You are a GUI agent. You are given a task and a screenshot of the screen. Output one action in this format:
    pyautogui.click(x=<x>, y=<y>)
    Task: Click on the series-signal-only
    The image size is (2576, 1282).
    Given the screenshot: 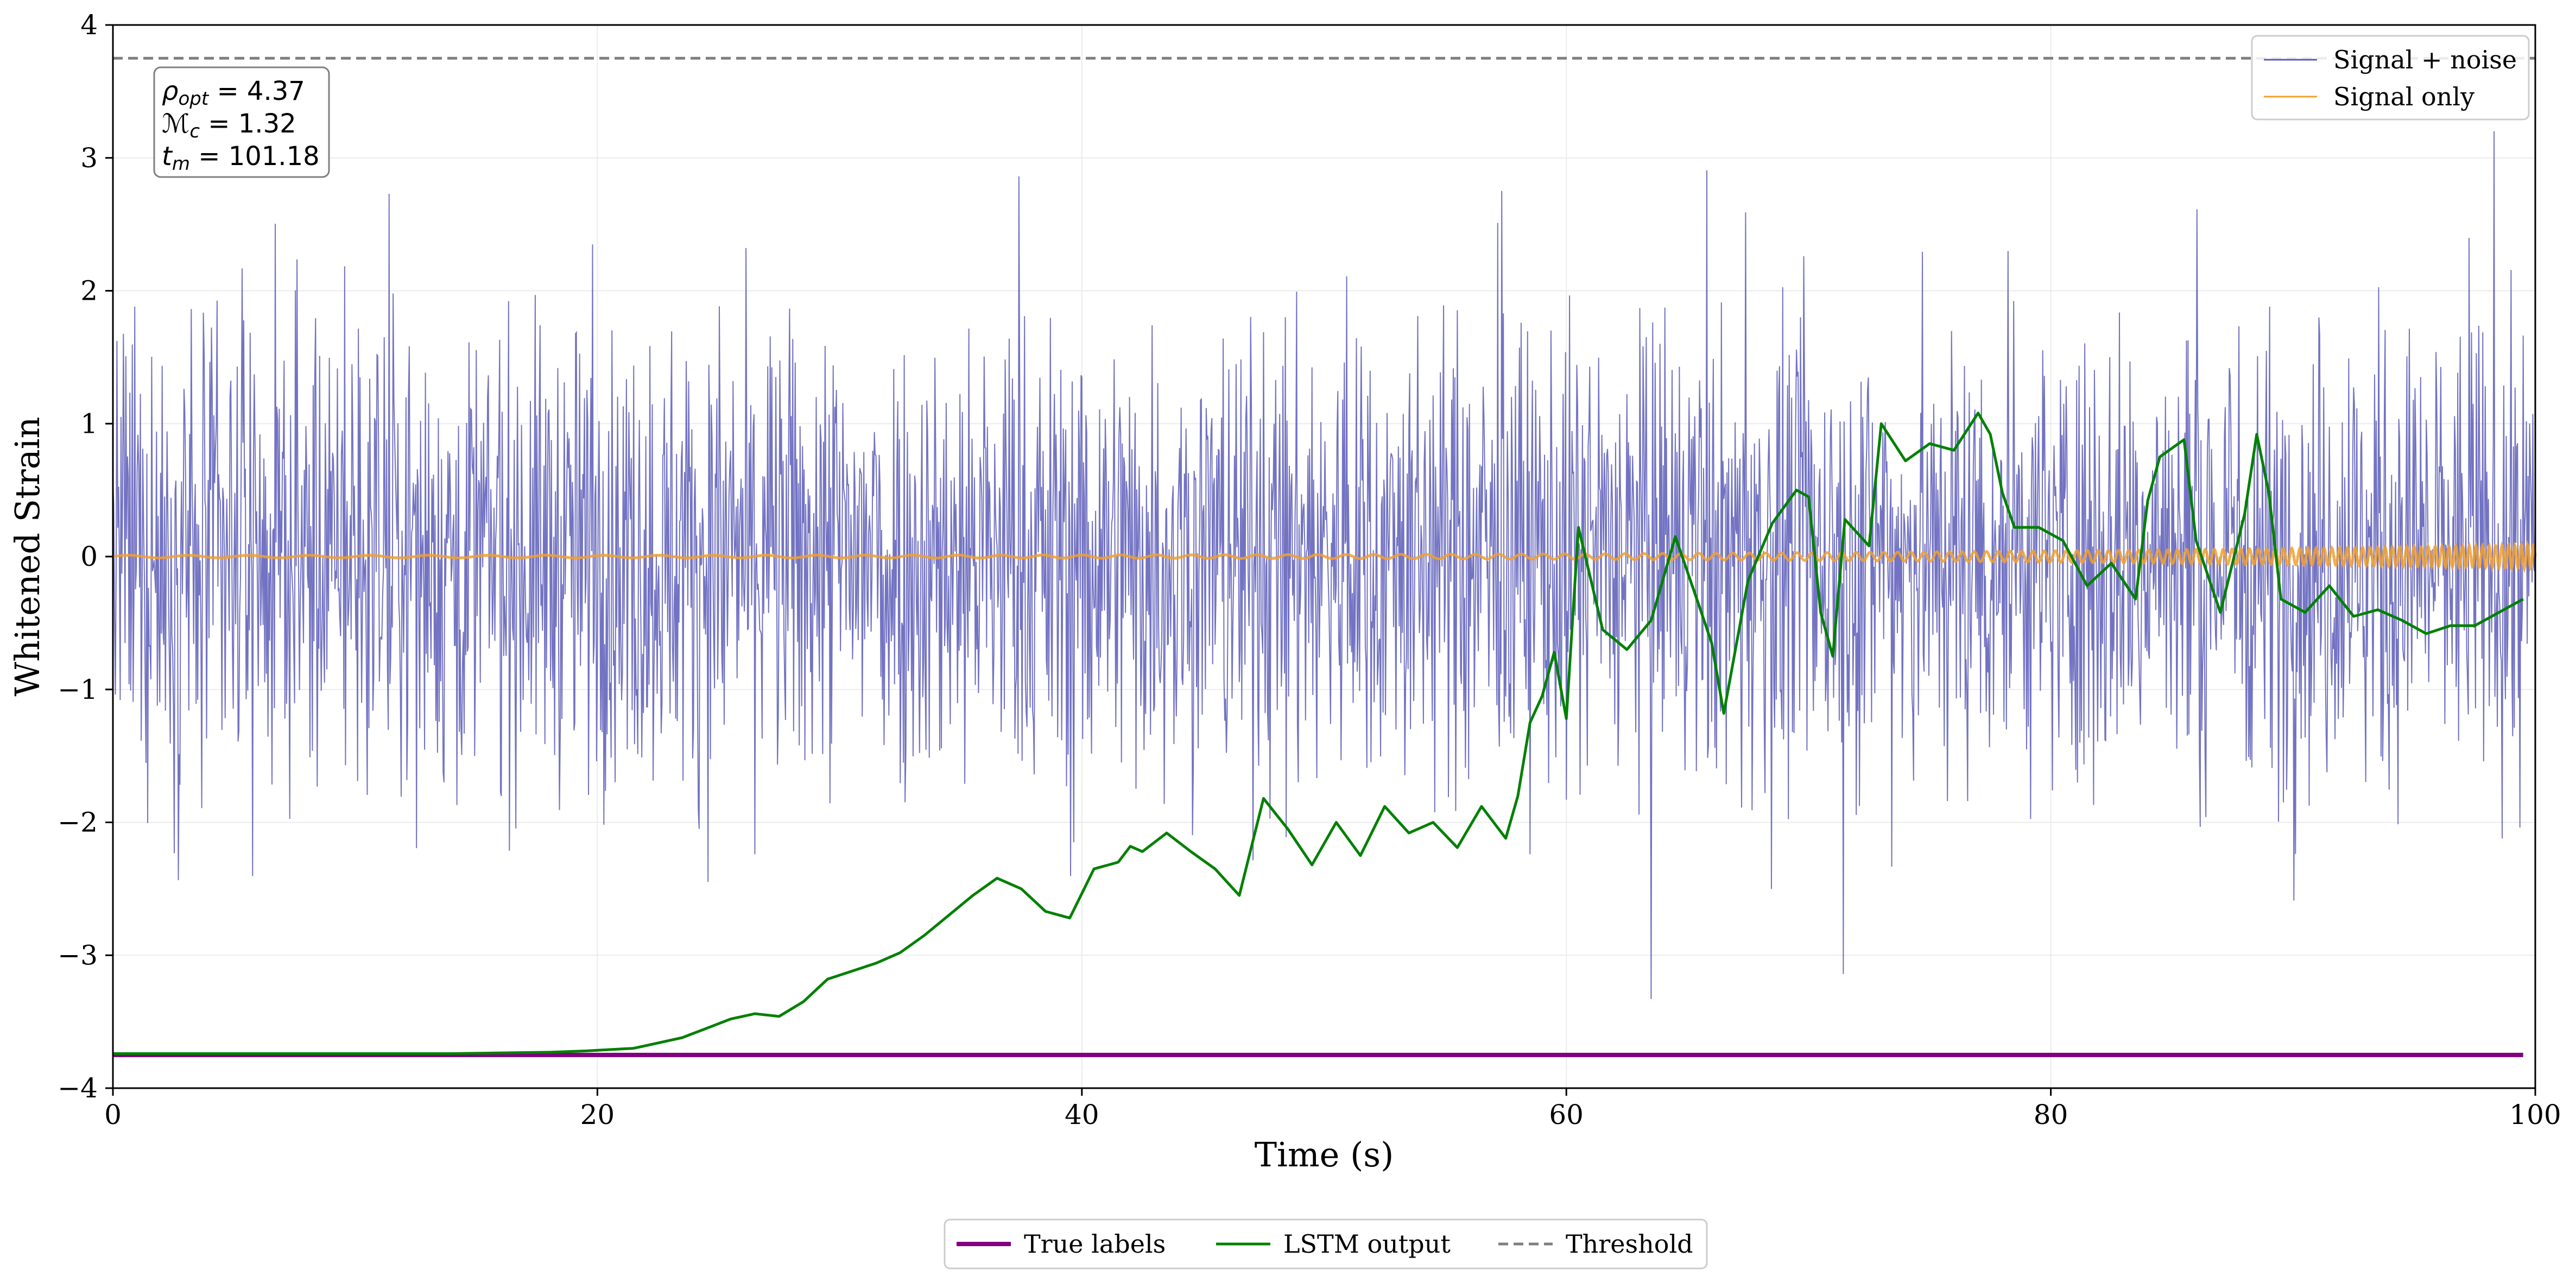 What is the action you would take?
    pyautogui.click(x=1324, y=556)
    